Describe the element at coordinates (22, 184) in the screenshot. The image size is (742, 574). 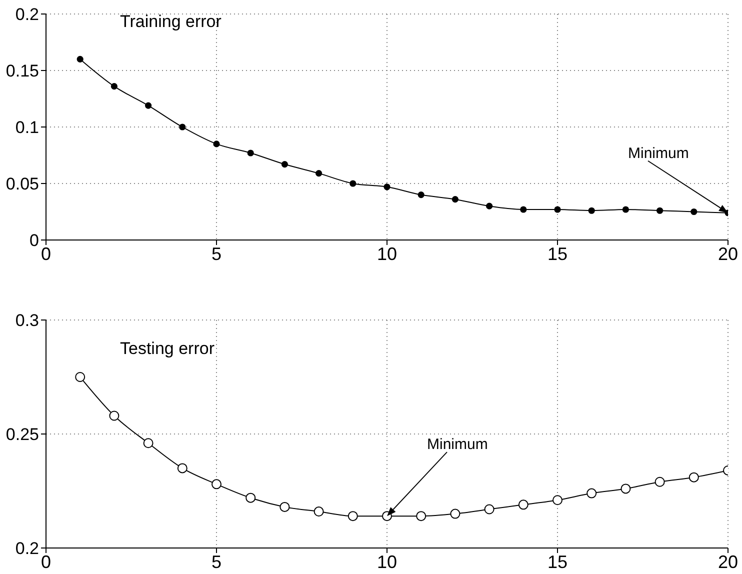
I see `y-tick-label: 0.05` at that location.